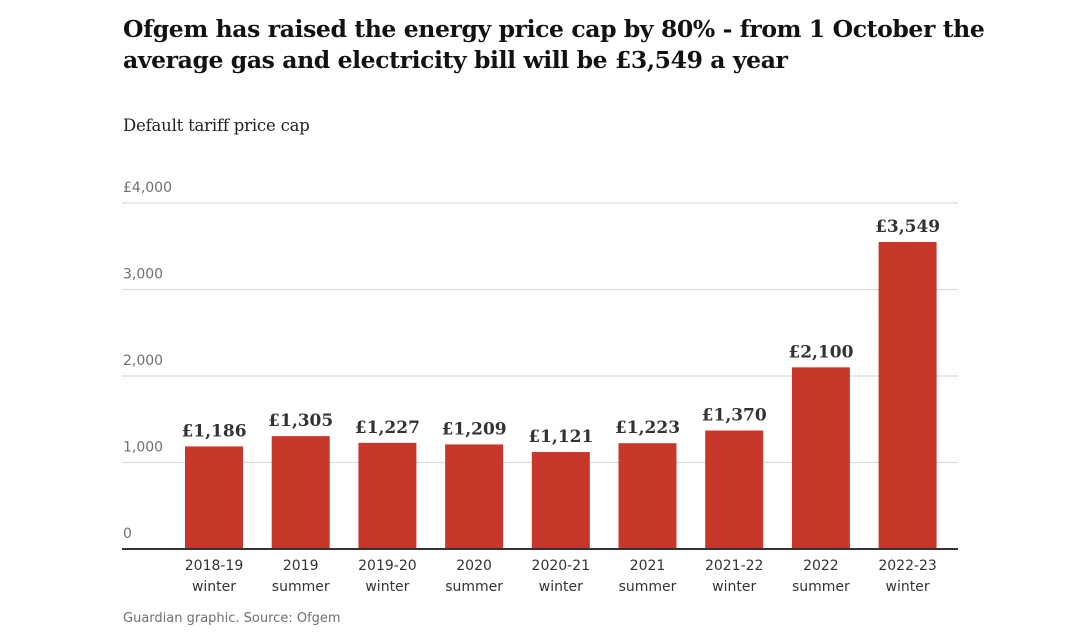  Describe the element at coordinates (387, 428) in the screenshot. I see `data-label: £1,227` at that location.